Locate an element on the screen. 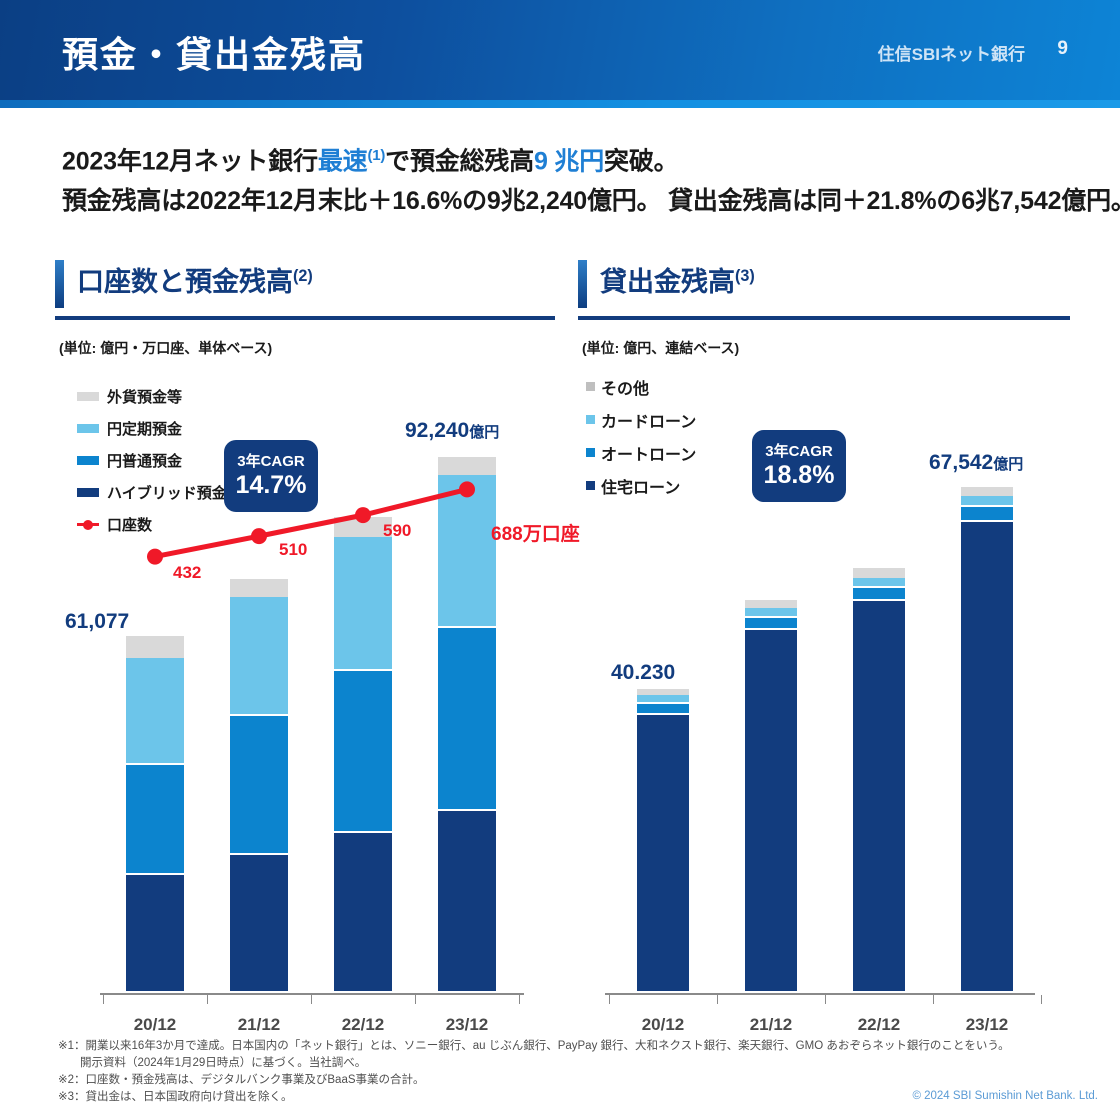 The image size is (1120, 1120). legend-item-label: 円普通預金 is located at coordinates (145, 461).